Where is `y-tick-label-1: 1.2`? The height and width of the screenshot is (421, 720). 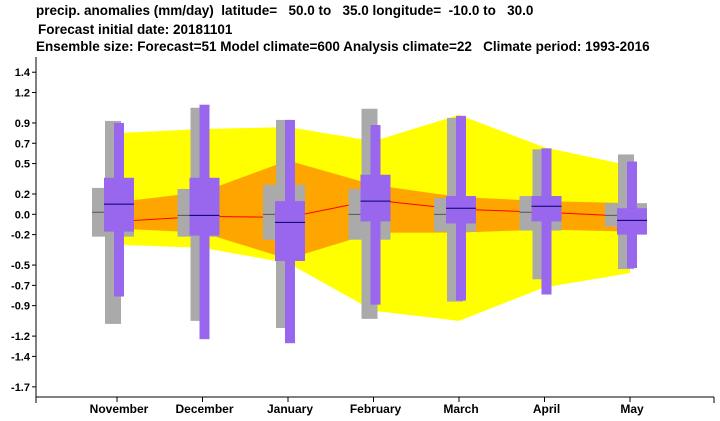 y-tick-label-1: 1.2 is located at coordinates (22, 94).